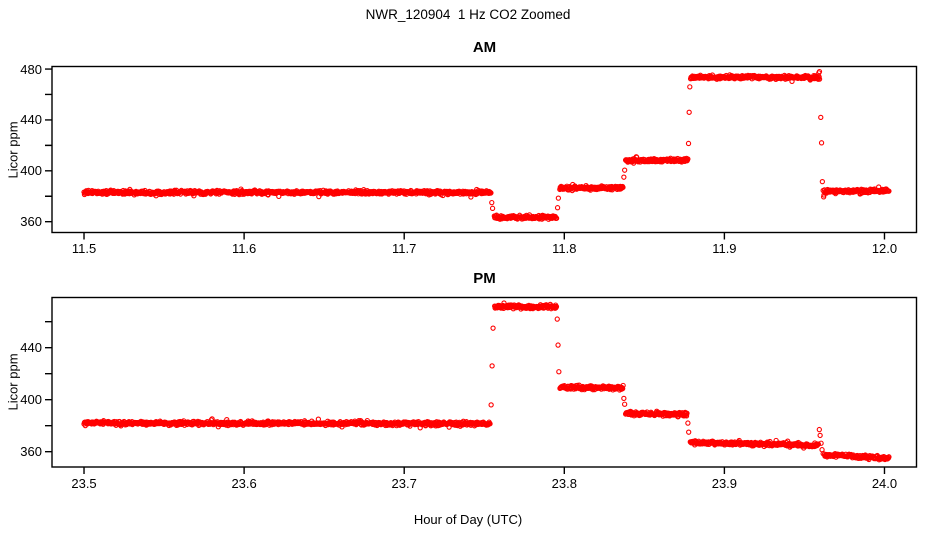  What do you see at coordinates (404, 483) in the screenshot?
I see `pm-x-tick-label-23.7: 23.7` at bounding box center [404, 483].